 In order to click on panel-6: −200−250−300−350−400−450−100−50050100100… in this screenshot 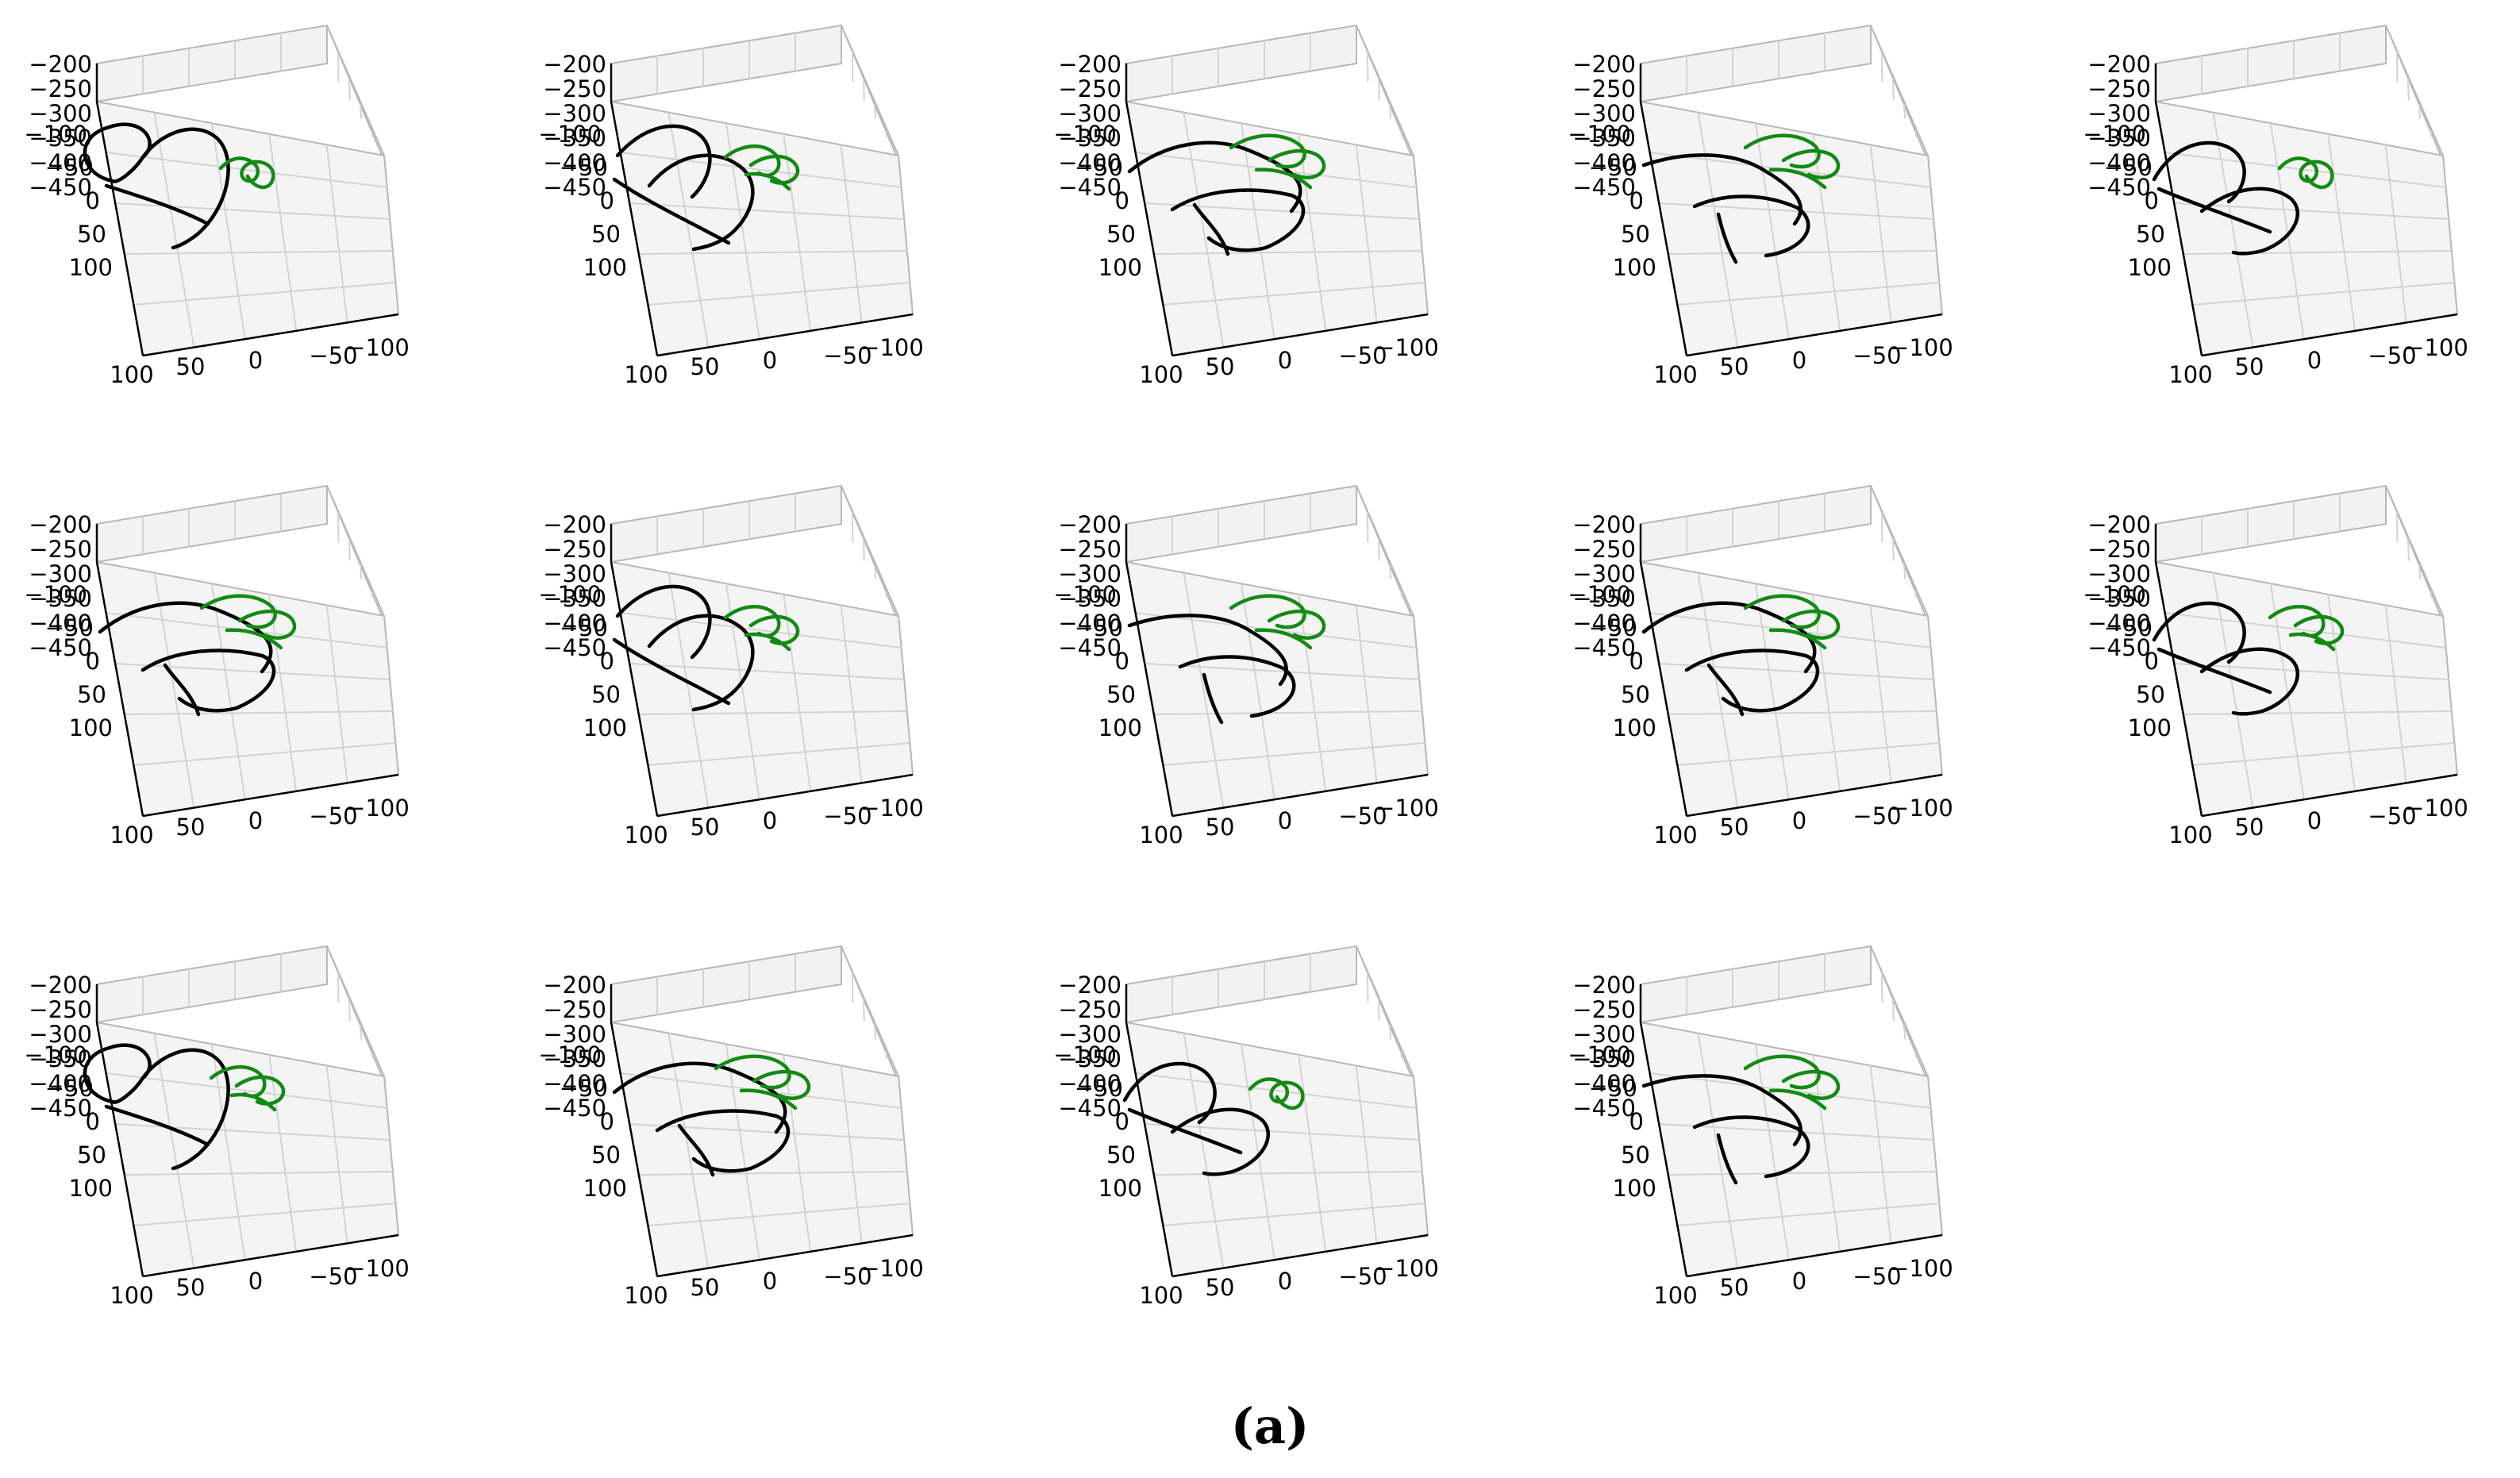, I will do `click(217, 666)`.